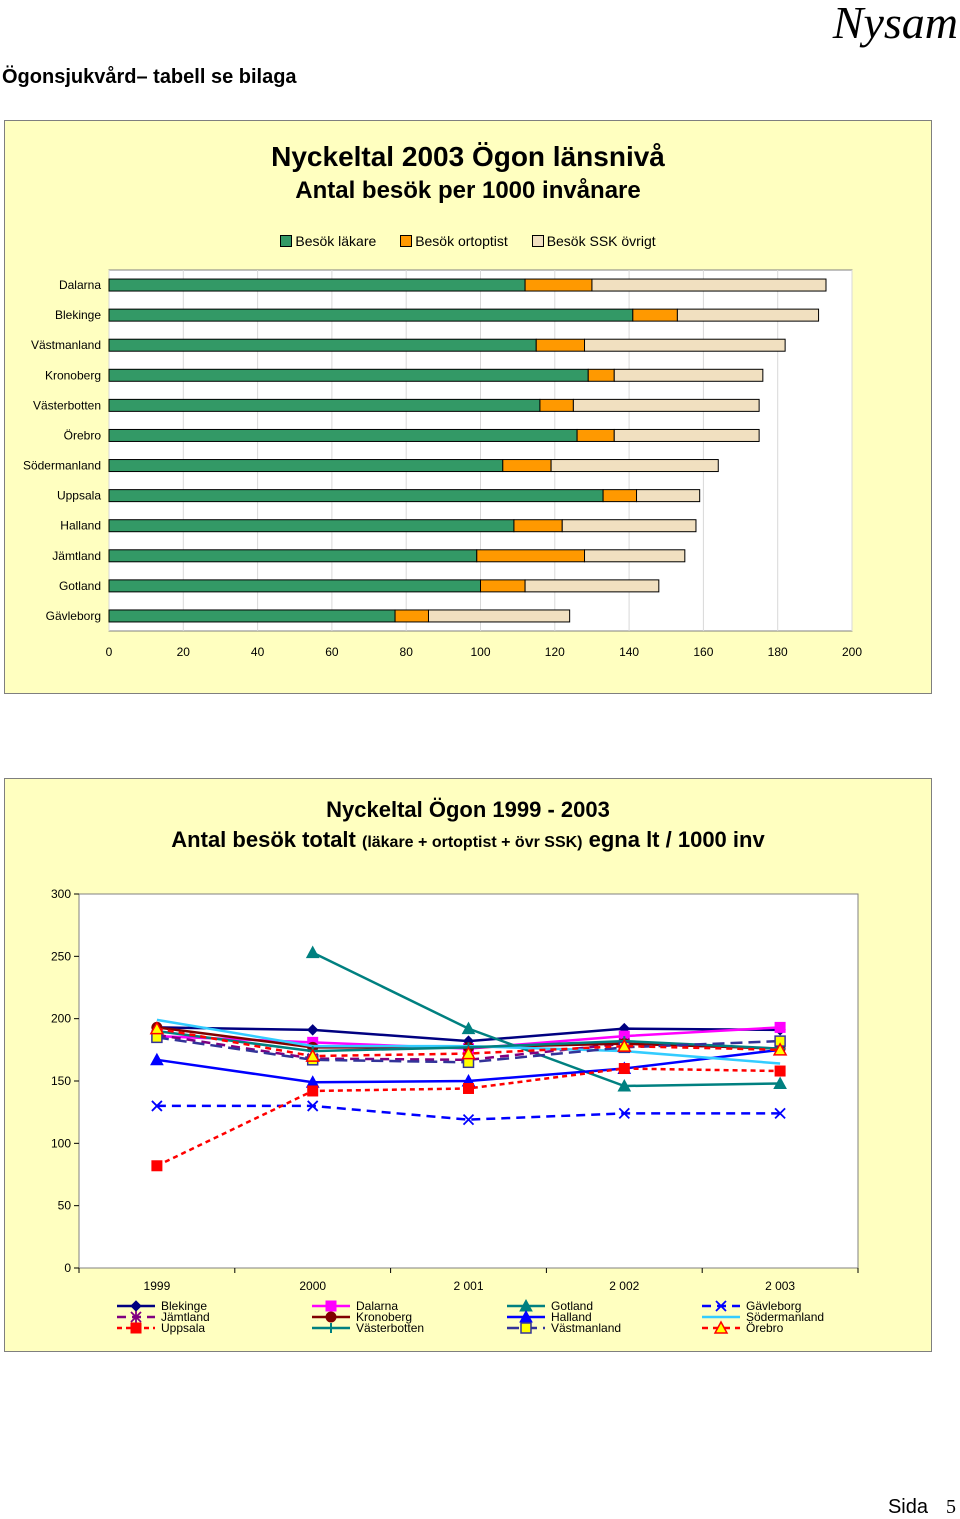 The image size is (960, 1519). I want to click on legend-label-dalarna: Dalarna, so click(377, 1306).